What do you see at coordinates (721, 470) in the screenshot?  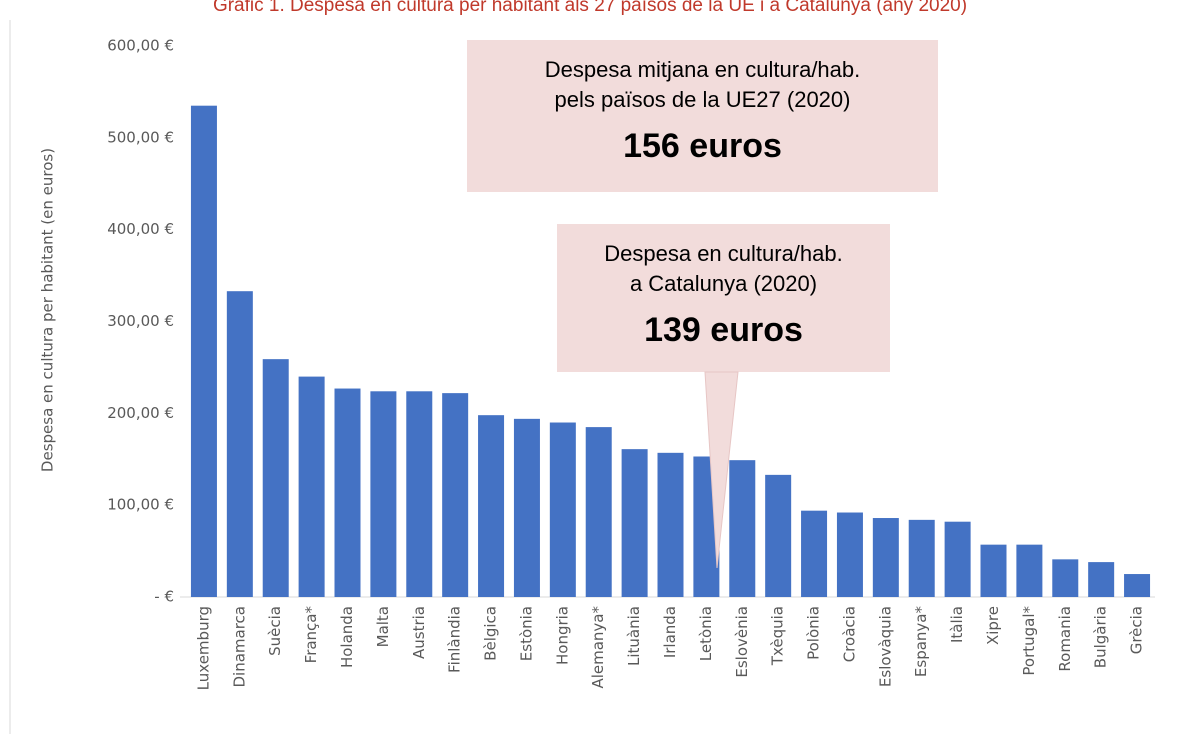 I see `annotation-pointer` at bounding box center [721, 470].